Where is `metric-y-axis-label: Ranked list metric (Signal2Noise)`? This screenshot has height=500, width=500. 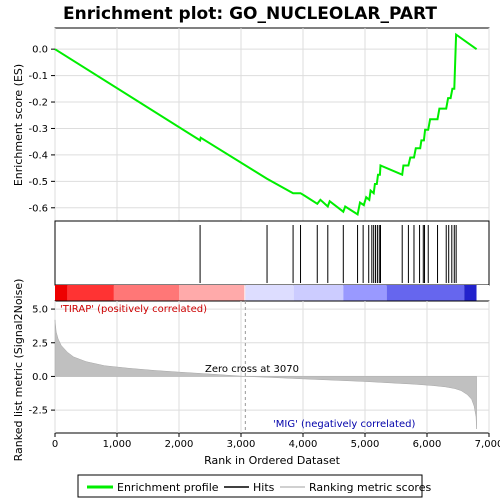 metric-y-axis-label: Ranked list metric (Signal2Noise) is located at coordinates (18, 370).